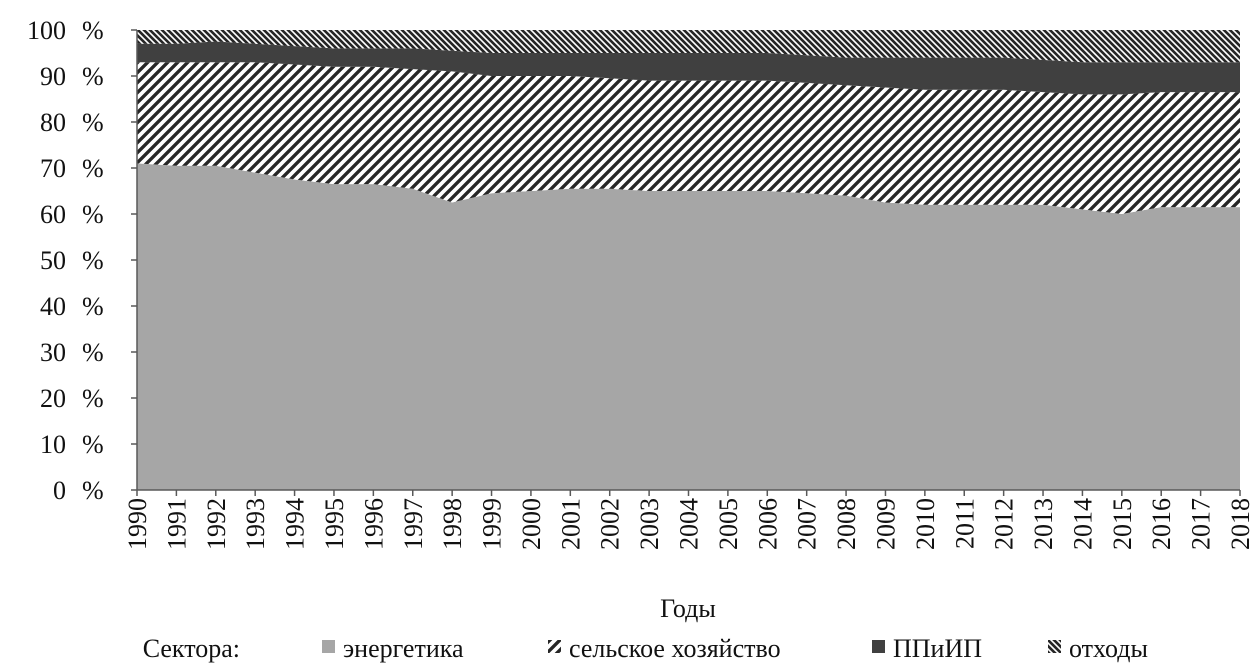  Describe the element at coordinates (46, 30) in the screenshot. I see `y-tick-label: 100` at that location.